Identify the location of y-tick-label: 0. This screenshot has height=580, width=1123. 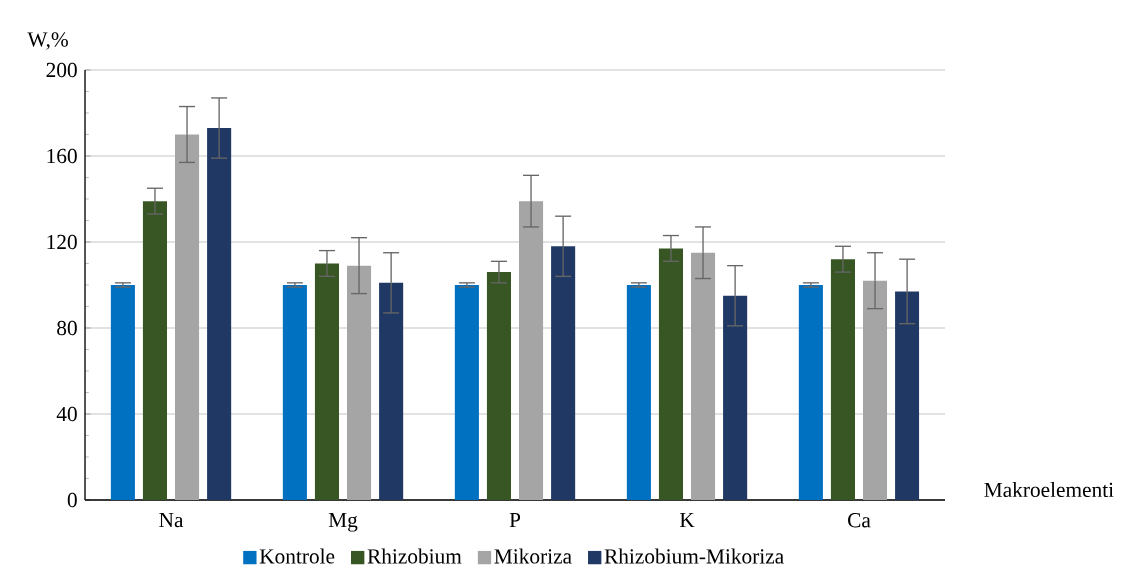
(72, 500).